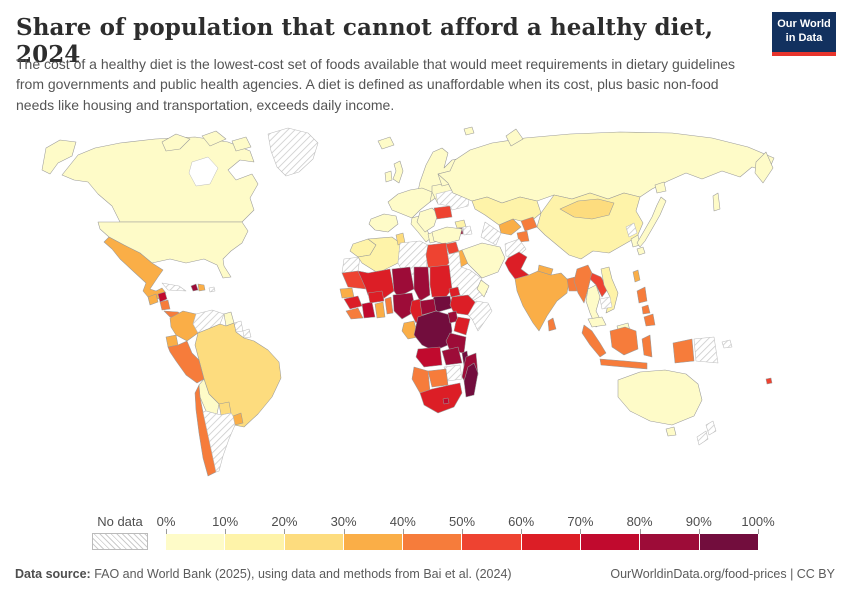 This screenshot has width=850, height=600. What do you see at coordinates (722, 574) in the screenshot?
I see `owid-url-license: OurWorldinData.org/food-prices | CC BY` at bounding box center [722, 574].